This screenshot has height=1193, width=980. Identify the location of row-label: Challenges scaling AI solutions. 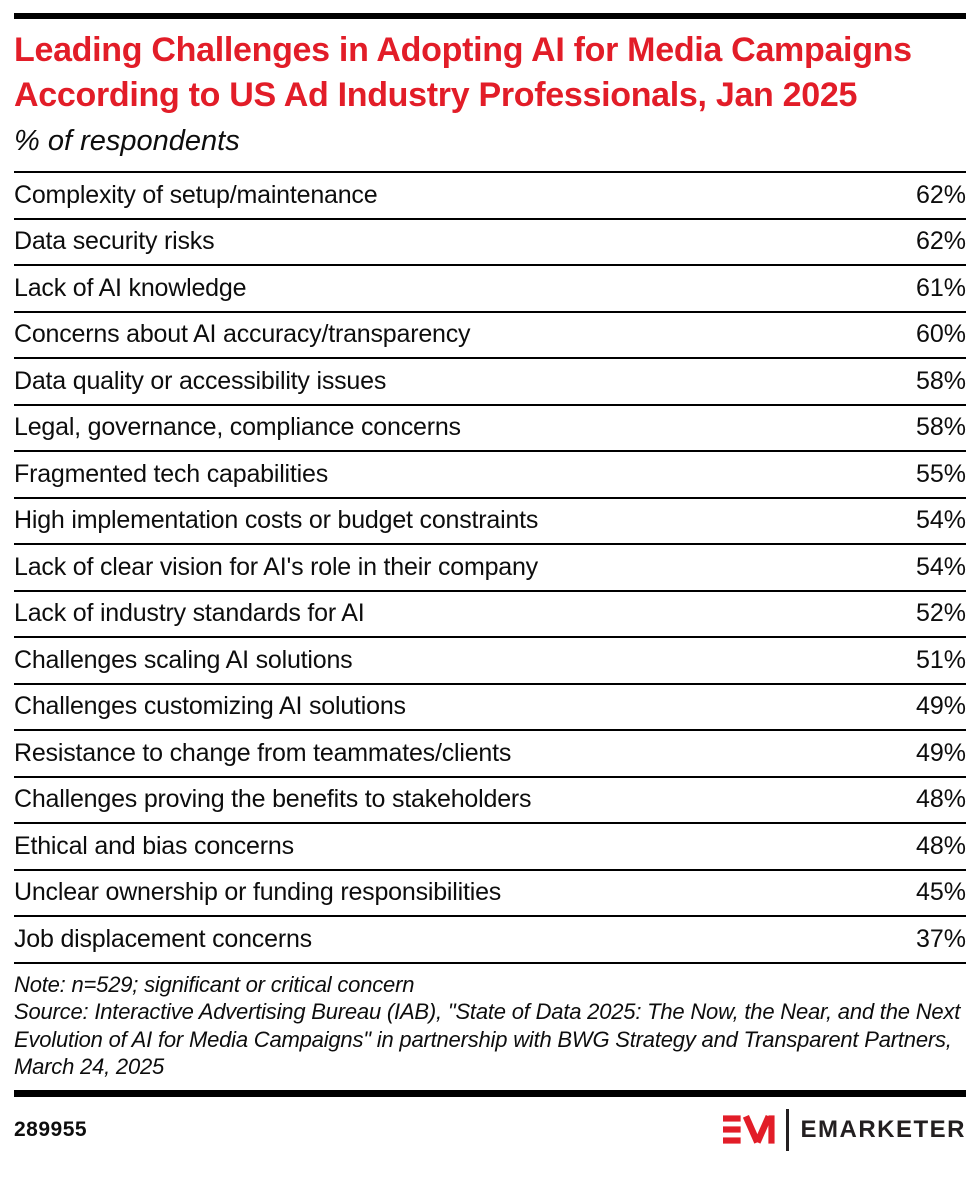
(183, 659).